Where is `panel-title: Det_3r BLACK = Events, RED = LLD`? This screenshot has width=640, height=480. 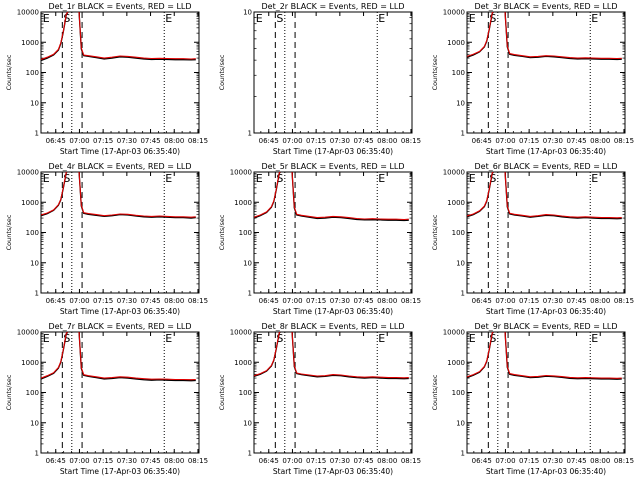 panel-title: Det_3r BLACK = Events, RED = LLD is located at coordinates (545, 6).